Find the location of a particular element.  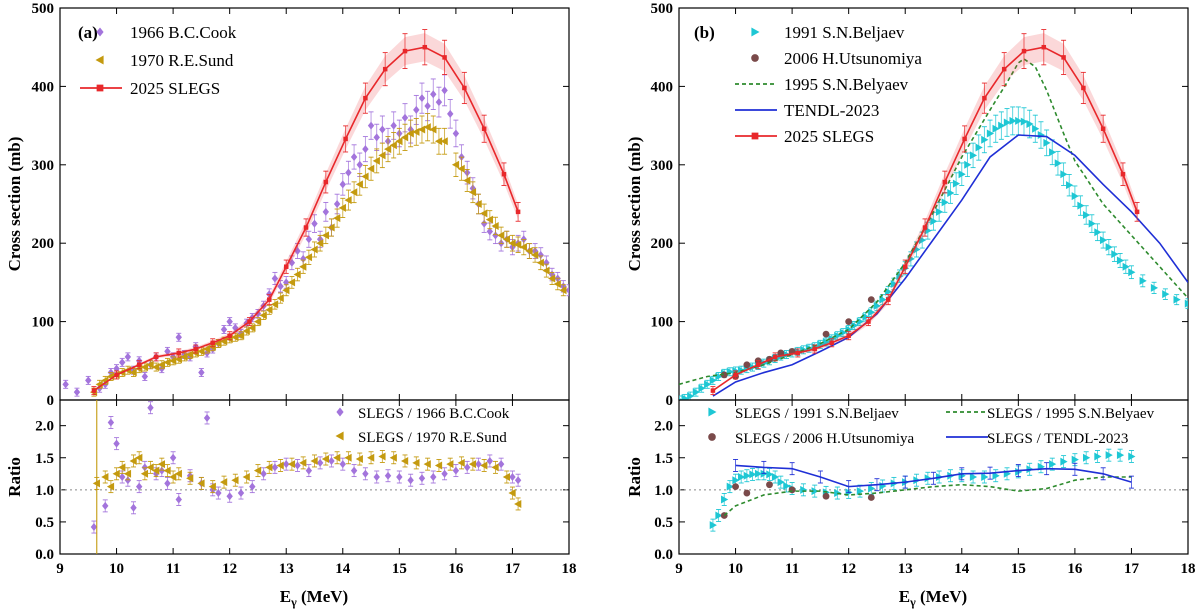

legend-b-slegs-label: 2025 SLEGS is located at coordinates (829, 136).